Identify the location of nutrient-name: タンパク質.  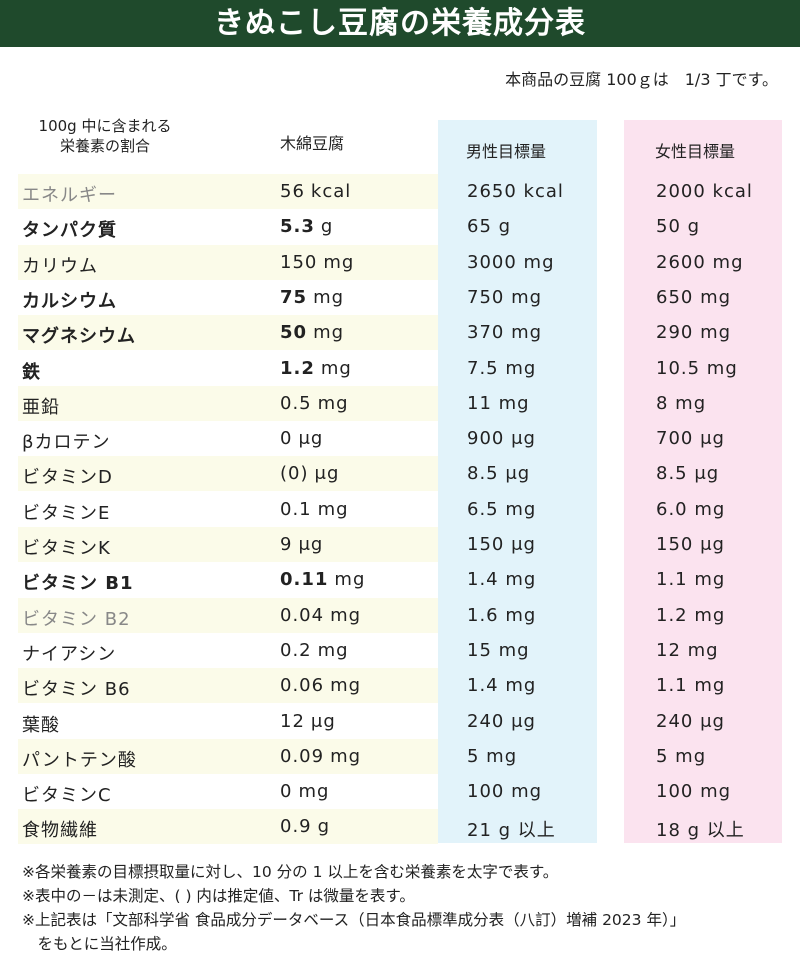
(69, 231).